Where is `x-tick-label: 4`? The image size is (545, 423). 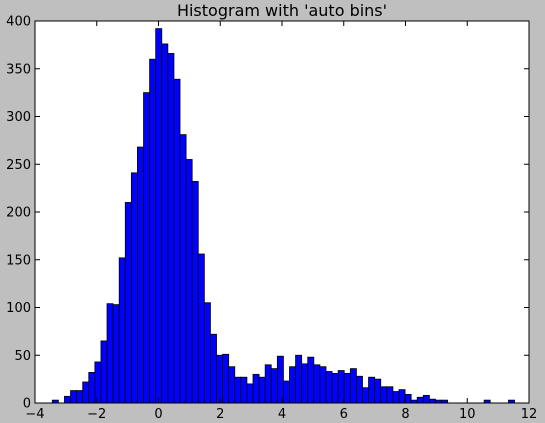
x-tick-label: 4 is located at coordinates (282, 414).